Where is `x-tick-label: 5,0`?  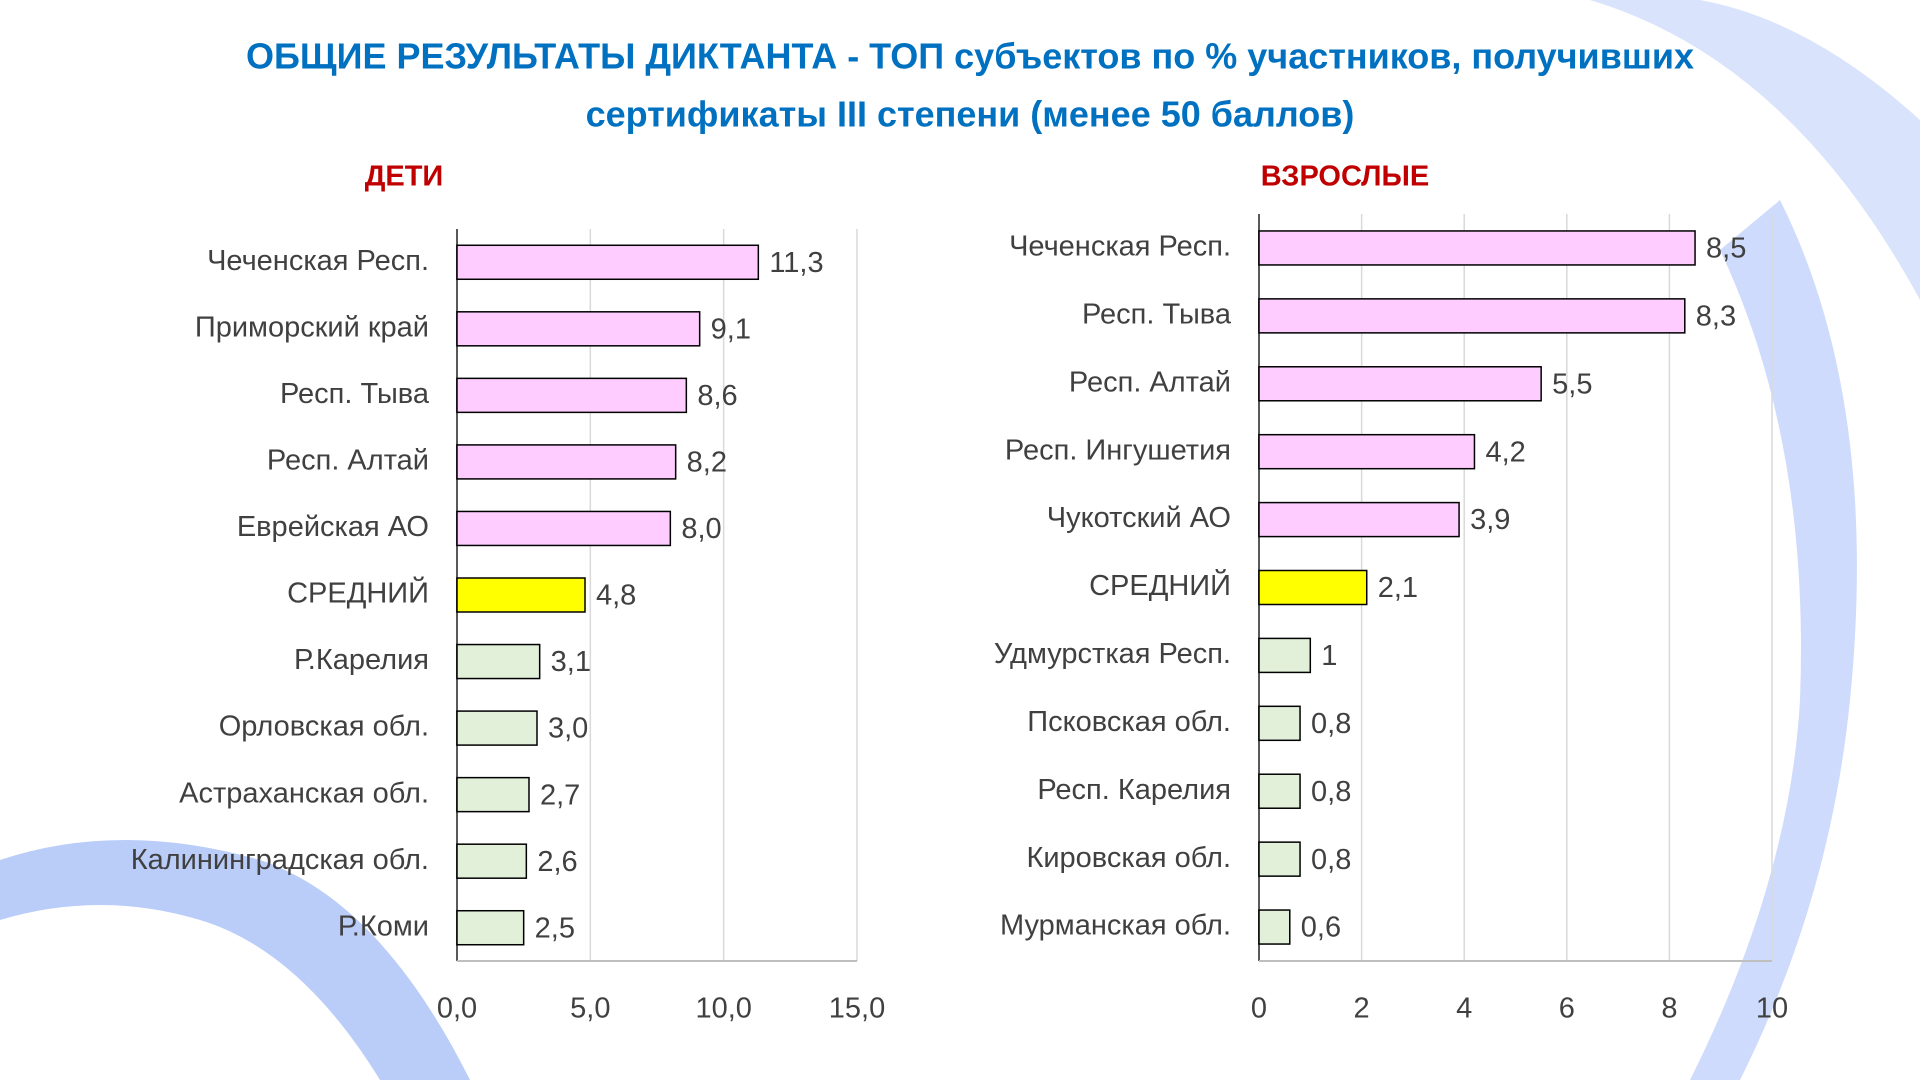 x-tick-label: 5,0 is located at coordinates (590, 1009).